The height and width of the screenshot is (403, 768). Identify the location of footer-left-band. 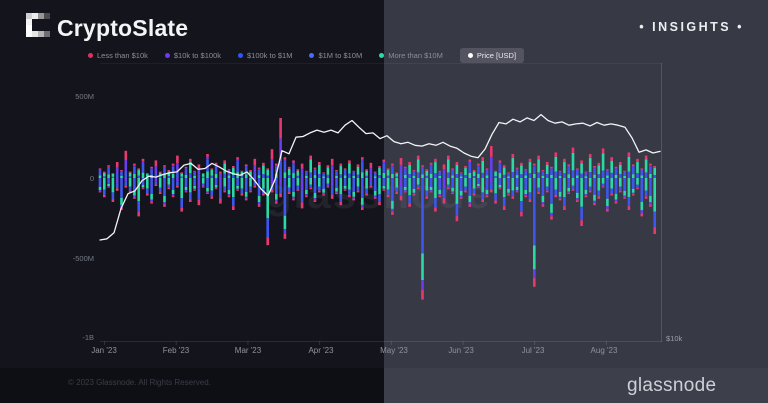
(192, 385).